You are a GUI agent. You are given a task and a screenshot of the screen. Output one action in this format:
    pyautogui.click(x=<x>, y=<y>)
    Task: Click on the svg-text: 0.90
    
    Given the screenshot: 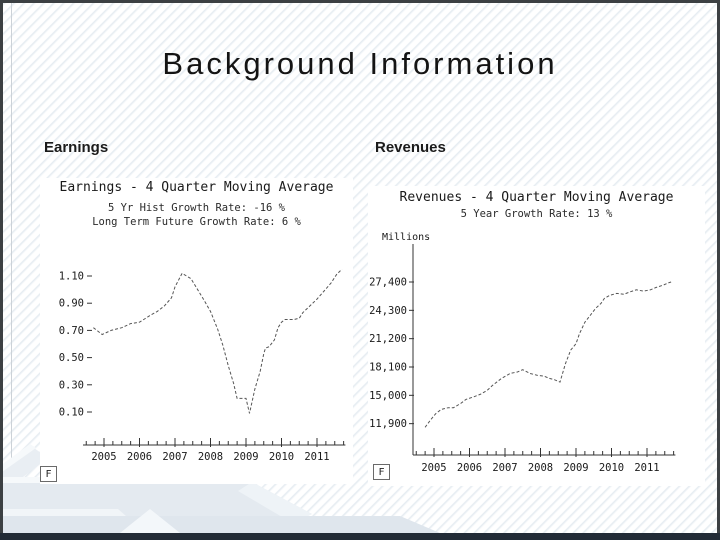 What is the action you would take?
    pyautogui.click(x=71, y=304)
    